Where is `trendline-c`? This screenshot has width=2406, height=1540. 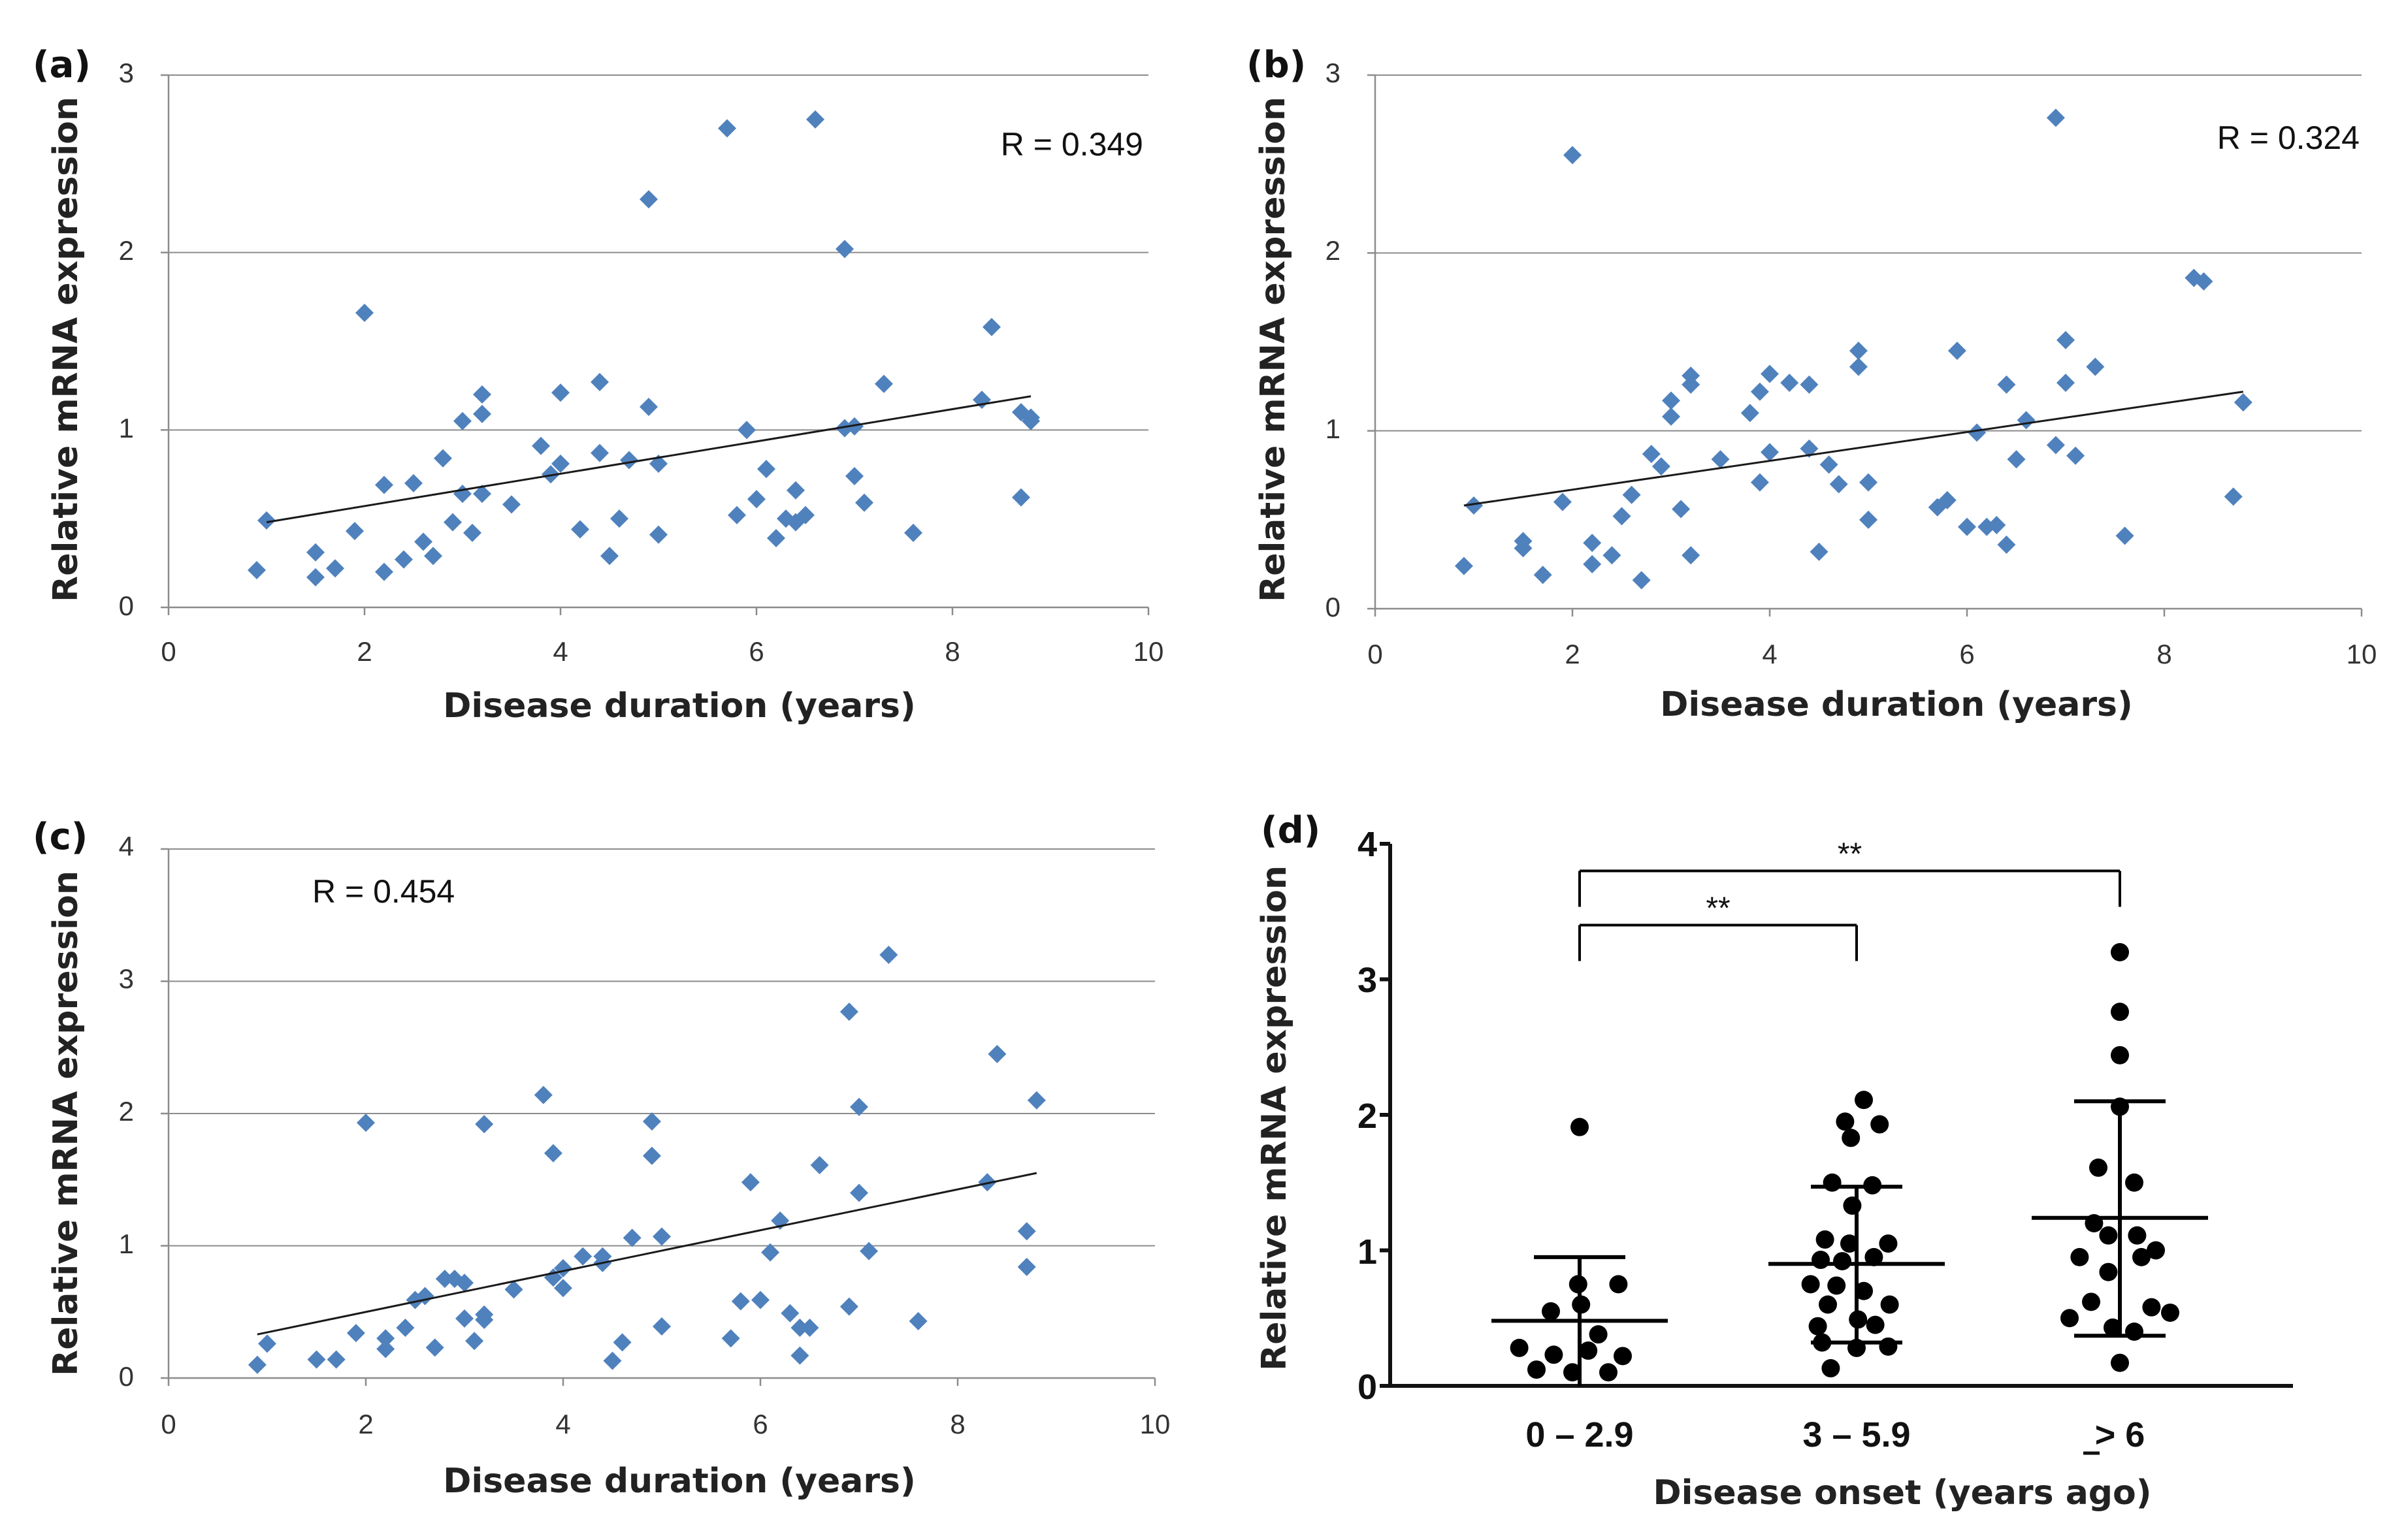 trendline-c is located at coordinates (647, 1254).